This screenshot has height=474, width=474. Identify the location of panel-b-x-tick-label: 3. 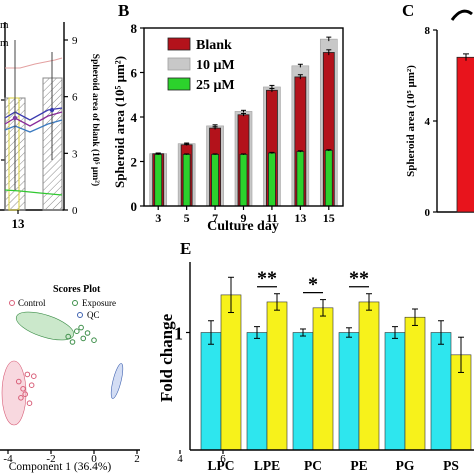
(158, 218).